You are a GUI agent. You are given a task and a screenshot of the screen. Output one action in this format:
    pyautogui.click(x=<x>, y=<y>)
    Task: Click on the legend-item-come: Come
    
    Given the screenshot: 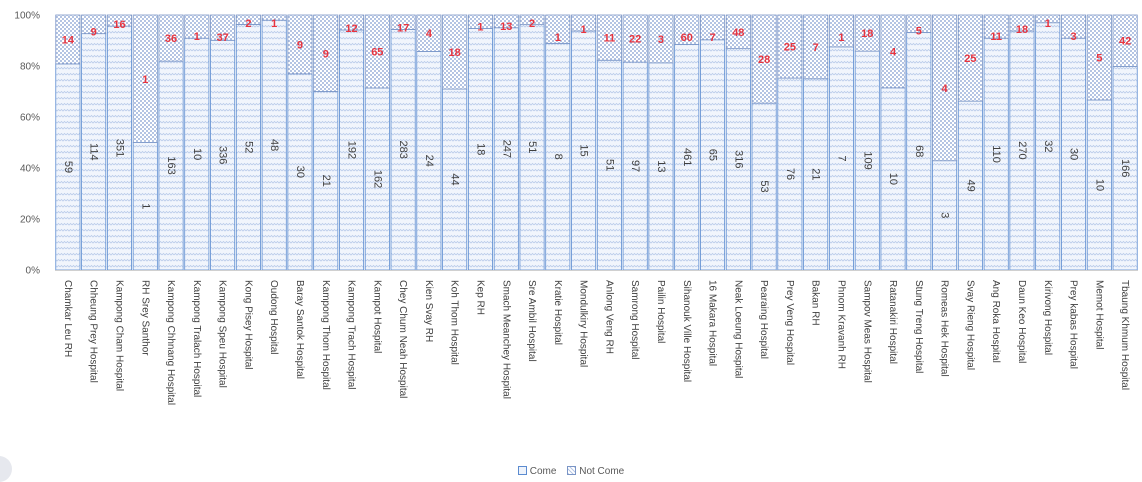 What is the action you would take?
    pyautogui.click(x=537, y=471)
    